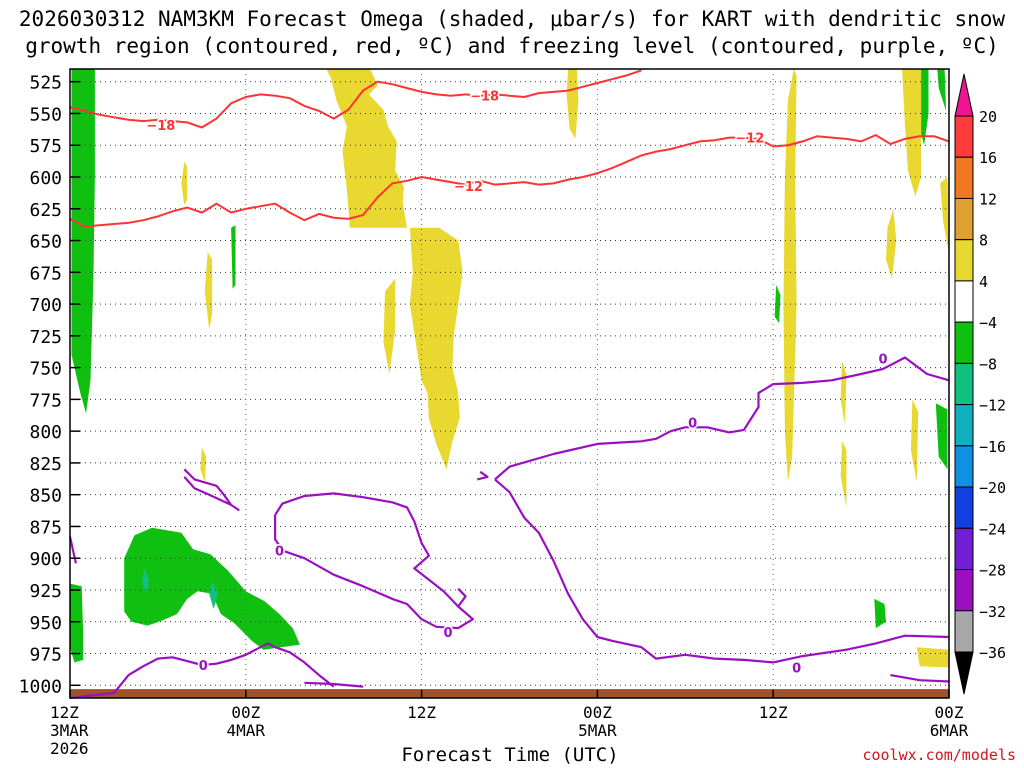 This screenshot has width=1024, height=768. I want to click on y-tick-label: 875, so click(45, 527).